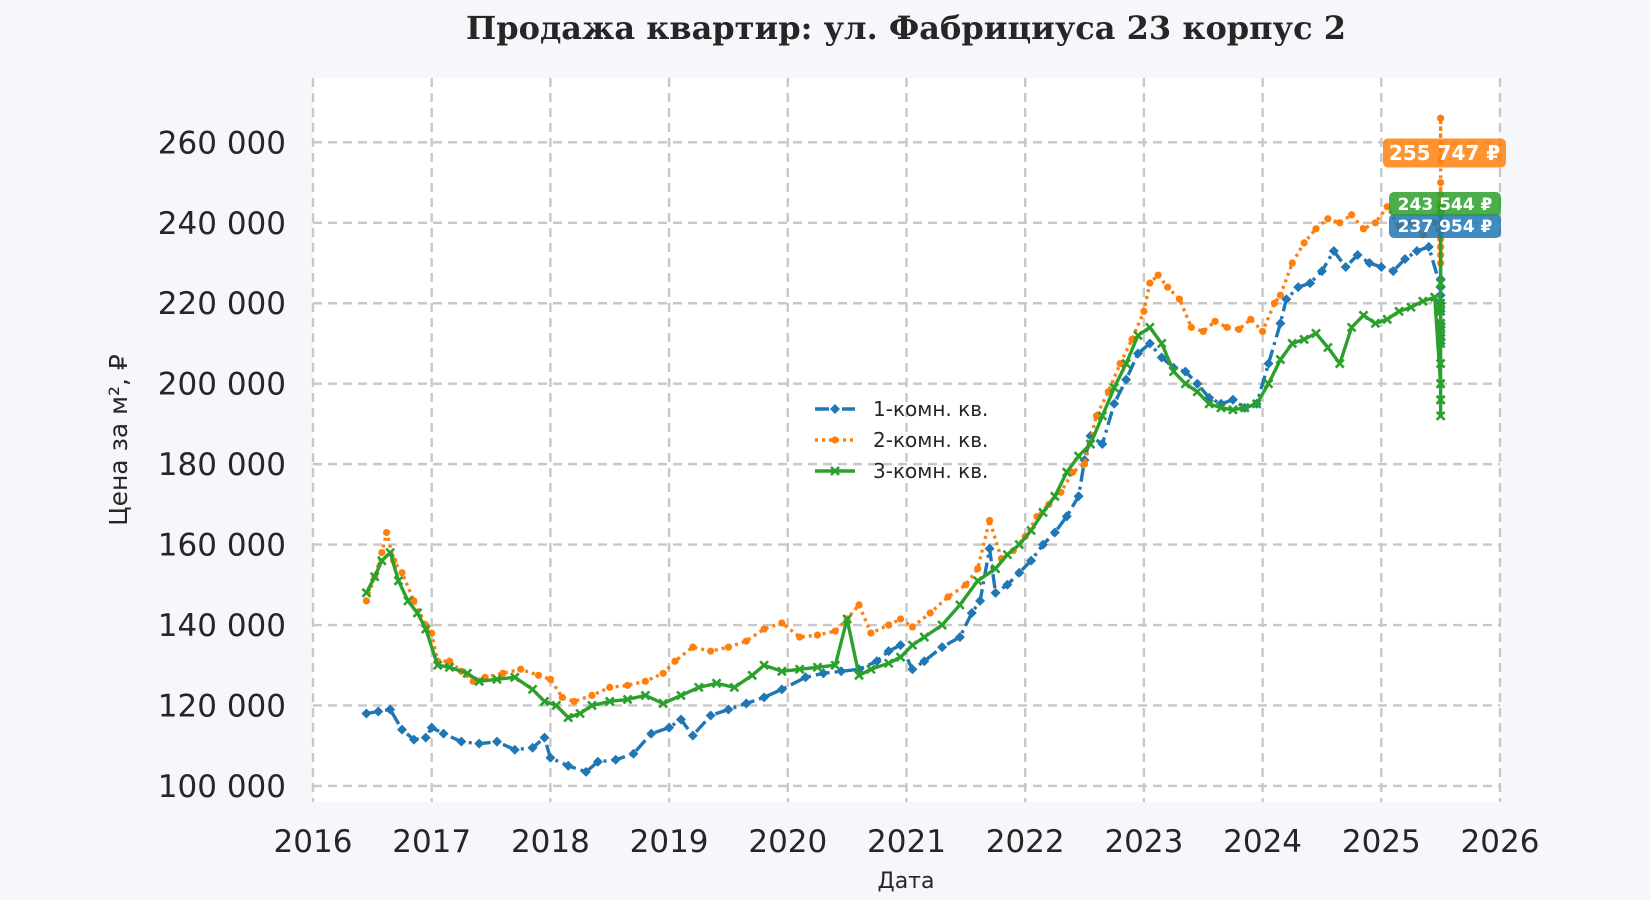 This screenshot has width=1650, height=900. What do you see at coordinates (906, 842) in the screenshot?
I see `x-tick-label: 2021` at bounding box center [906, 842].